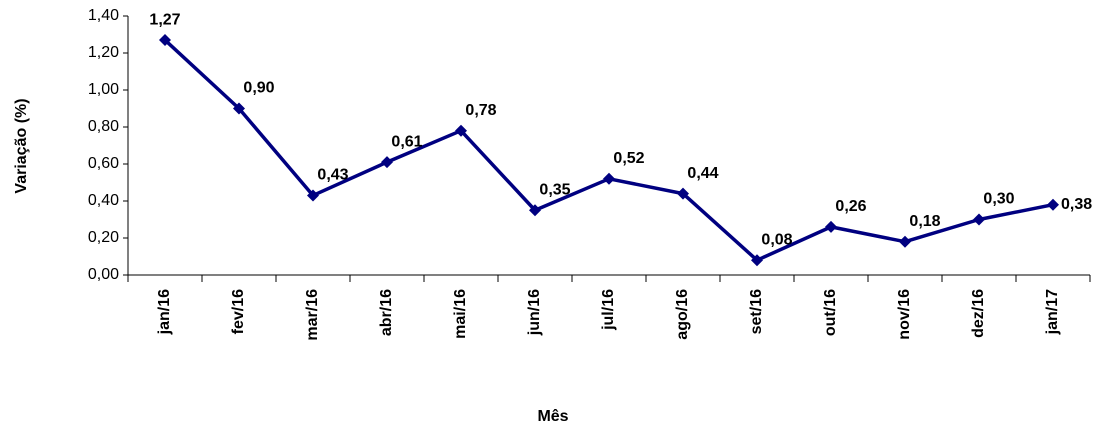  What do you see at coordinates (998, 199) in the screenshot?
I see `data-label: 0,30` at bounding box center [998, 199].